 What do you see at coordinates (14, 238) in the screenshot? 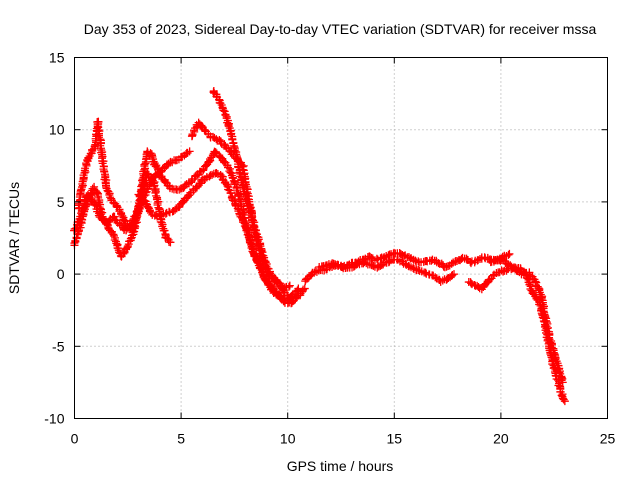
I see `y-axis-label: SDTVAR / TECUs` at bounding box center [14, 238].